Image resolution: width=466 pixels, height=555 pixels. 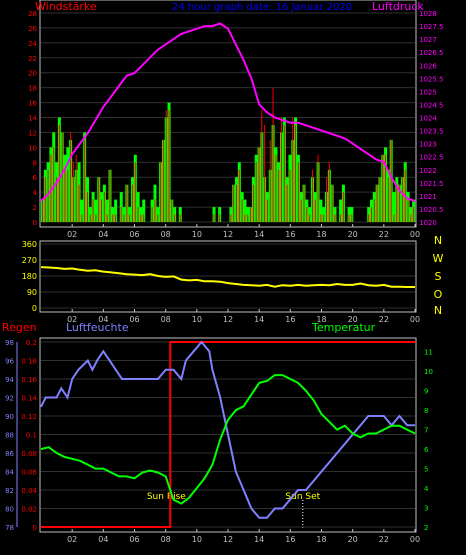 I want to click on direction-x-tick-label: 16, so click(x=290, y=319).